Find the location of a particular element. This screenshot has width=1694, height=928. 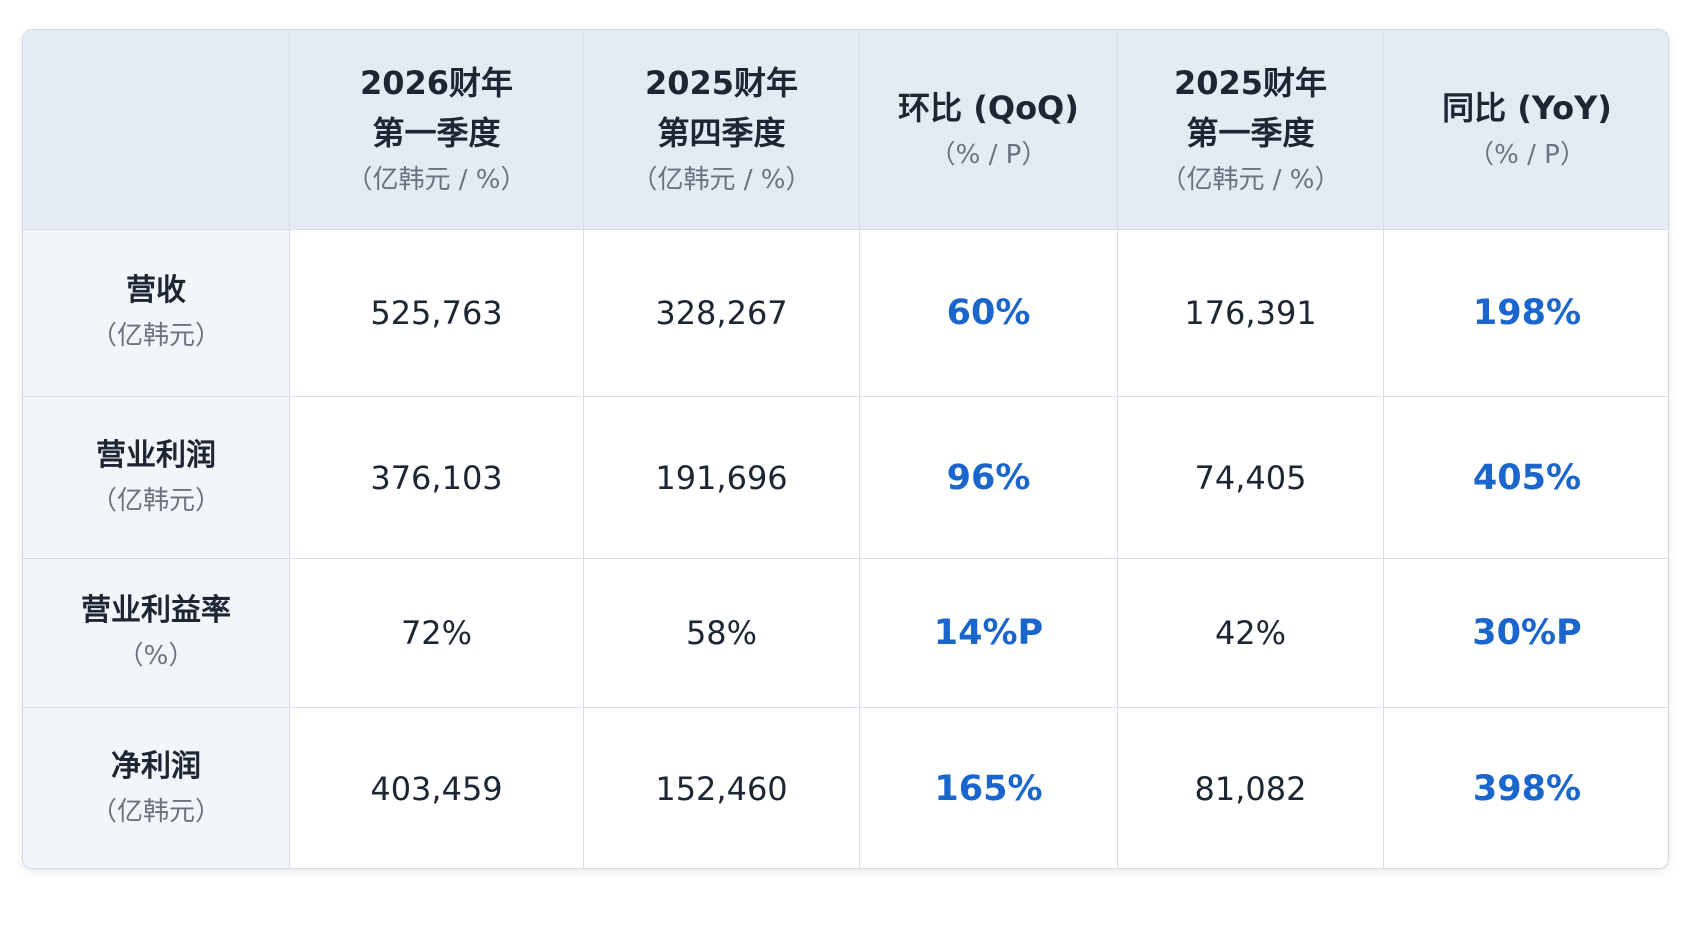

cell-value: 328,267 is located at coordinates (721, 313).